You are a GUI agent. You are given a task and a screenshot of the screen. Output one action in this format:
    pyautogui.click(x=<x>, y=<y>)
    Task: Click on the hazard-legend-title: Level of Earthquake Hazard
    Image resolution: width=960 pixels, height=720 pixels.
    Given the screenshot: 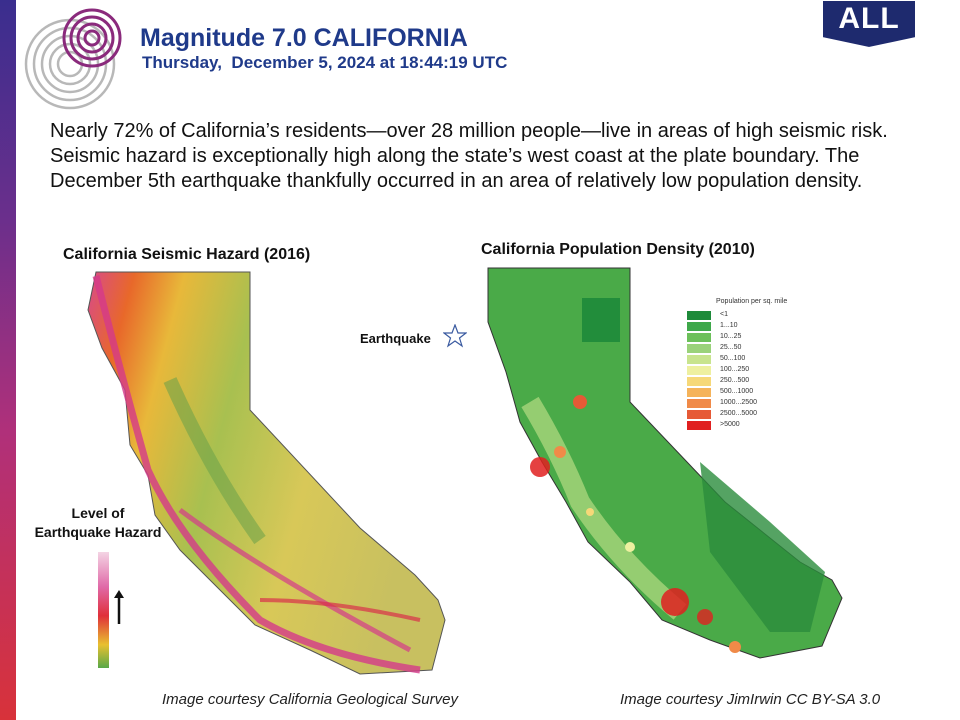 What is the action you would take?
    pyautogui.click(x=98, y=522)
    